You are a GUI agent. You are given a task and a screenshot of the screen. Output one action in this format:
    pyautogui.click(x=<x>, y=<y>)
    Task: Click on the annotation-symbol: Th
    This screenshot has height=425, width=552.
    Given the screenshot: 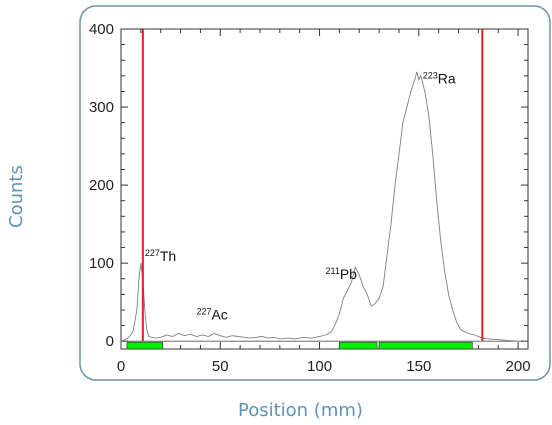 What is the action you would take?
    pyautogui.click(x=168, y=256)
    